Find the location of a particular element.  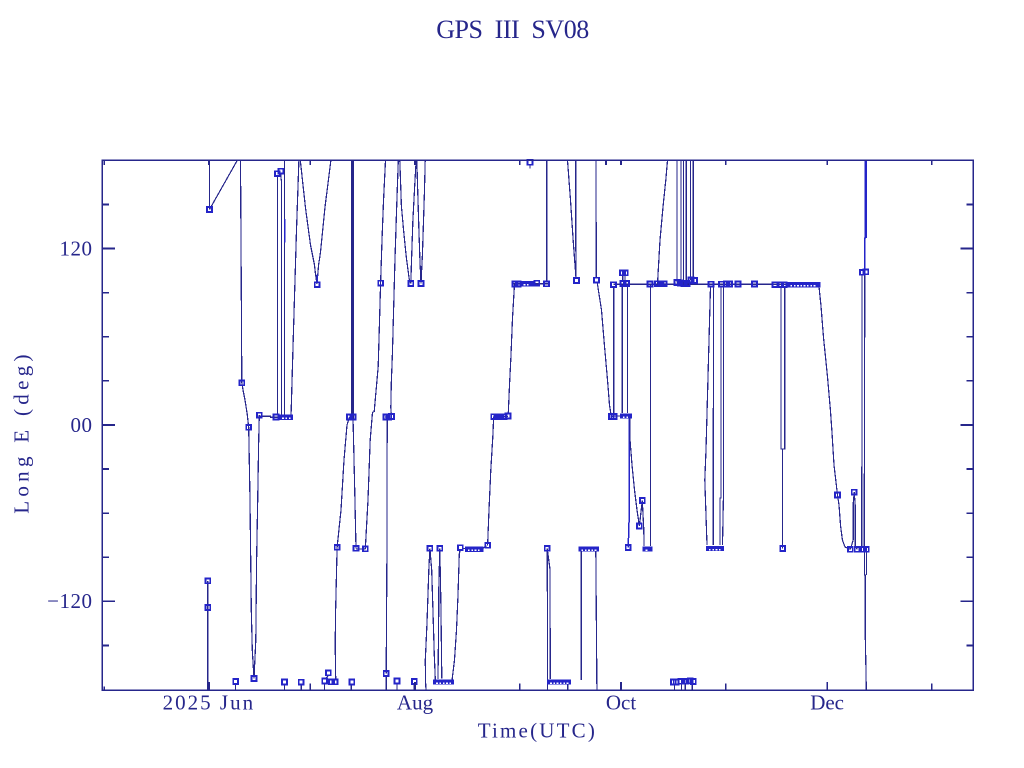

svg-text: 2025 Jun is located at coordinates (209, 703).